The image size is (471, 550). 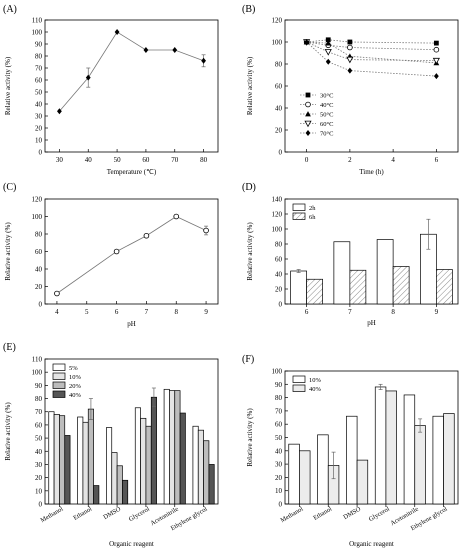 I want to click on x-axis-label: Organic reagent, so click(x=131, y=544).